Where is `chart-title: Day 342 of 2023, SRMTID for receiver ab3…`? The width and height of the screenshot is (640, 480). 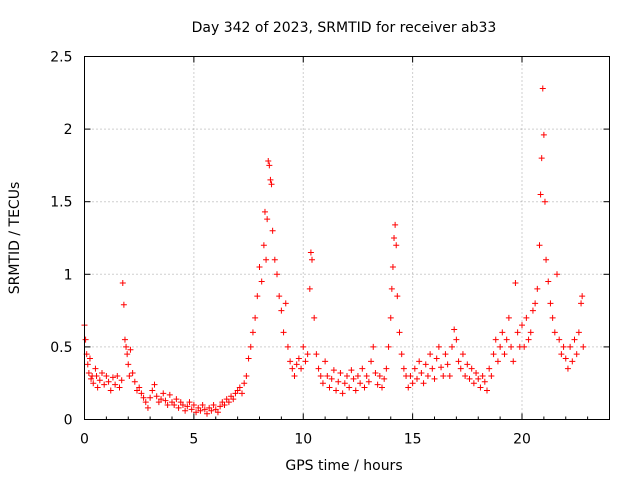 chart-title: Day 342 of 2023, SRMTID for receiver ab3… is located at coordinates (344, 28).